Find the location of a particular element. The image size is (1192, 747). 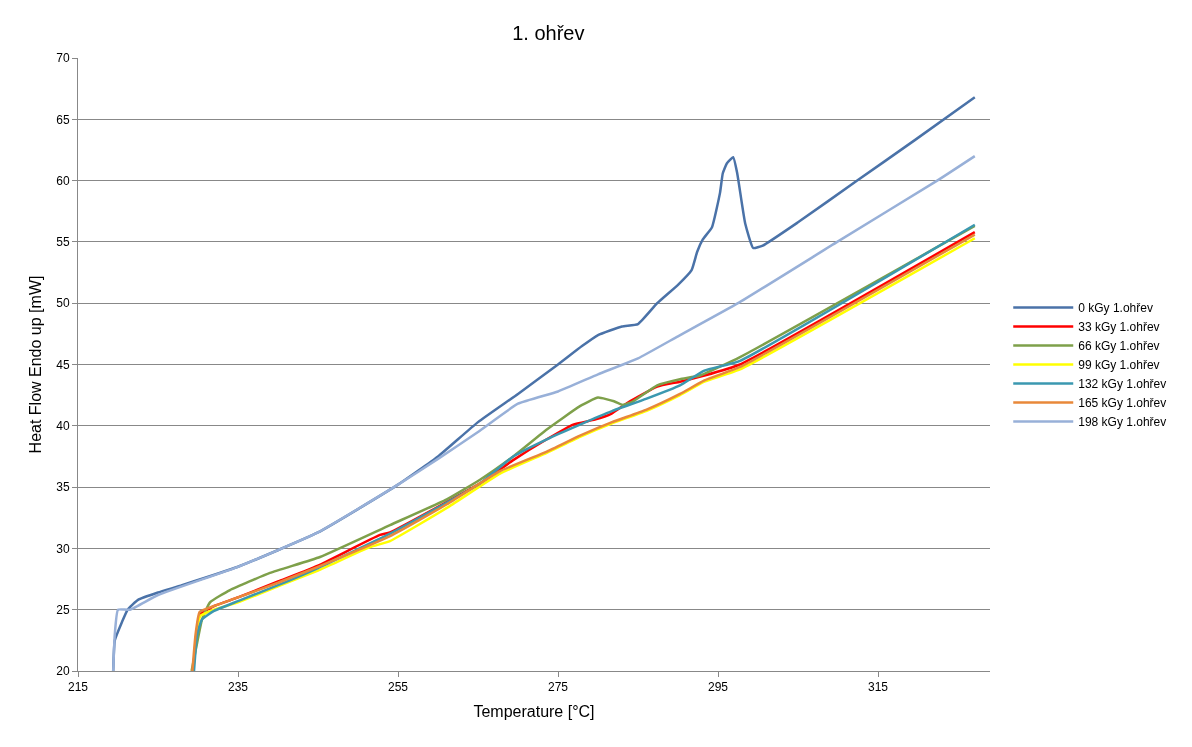

legend-label: 198 kGy 1.ohřev is located at coordinates (1122, 422).